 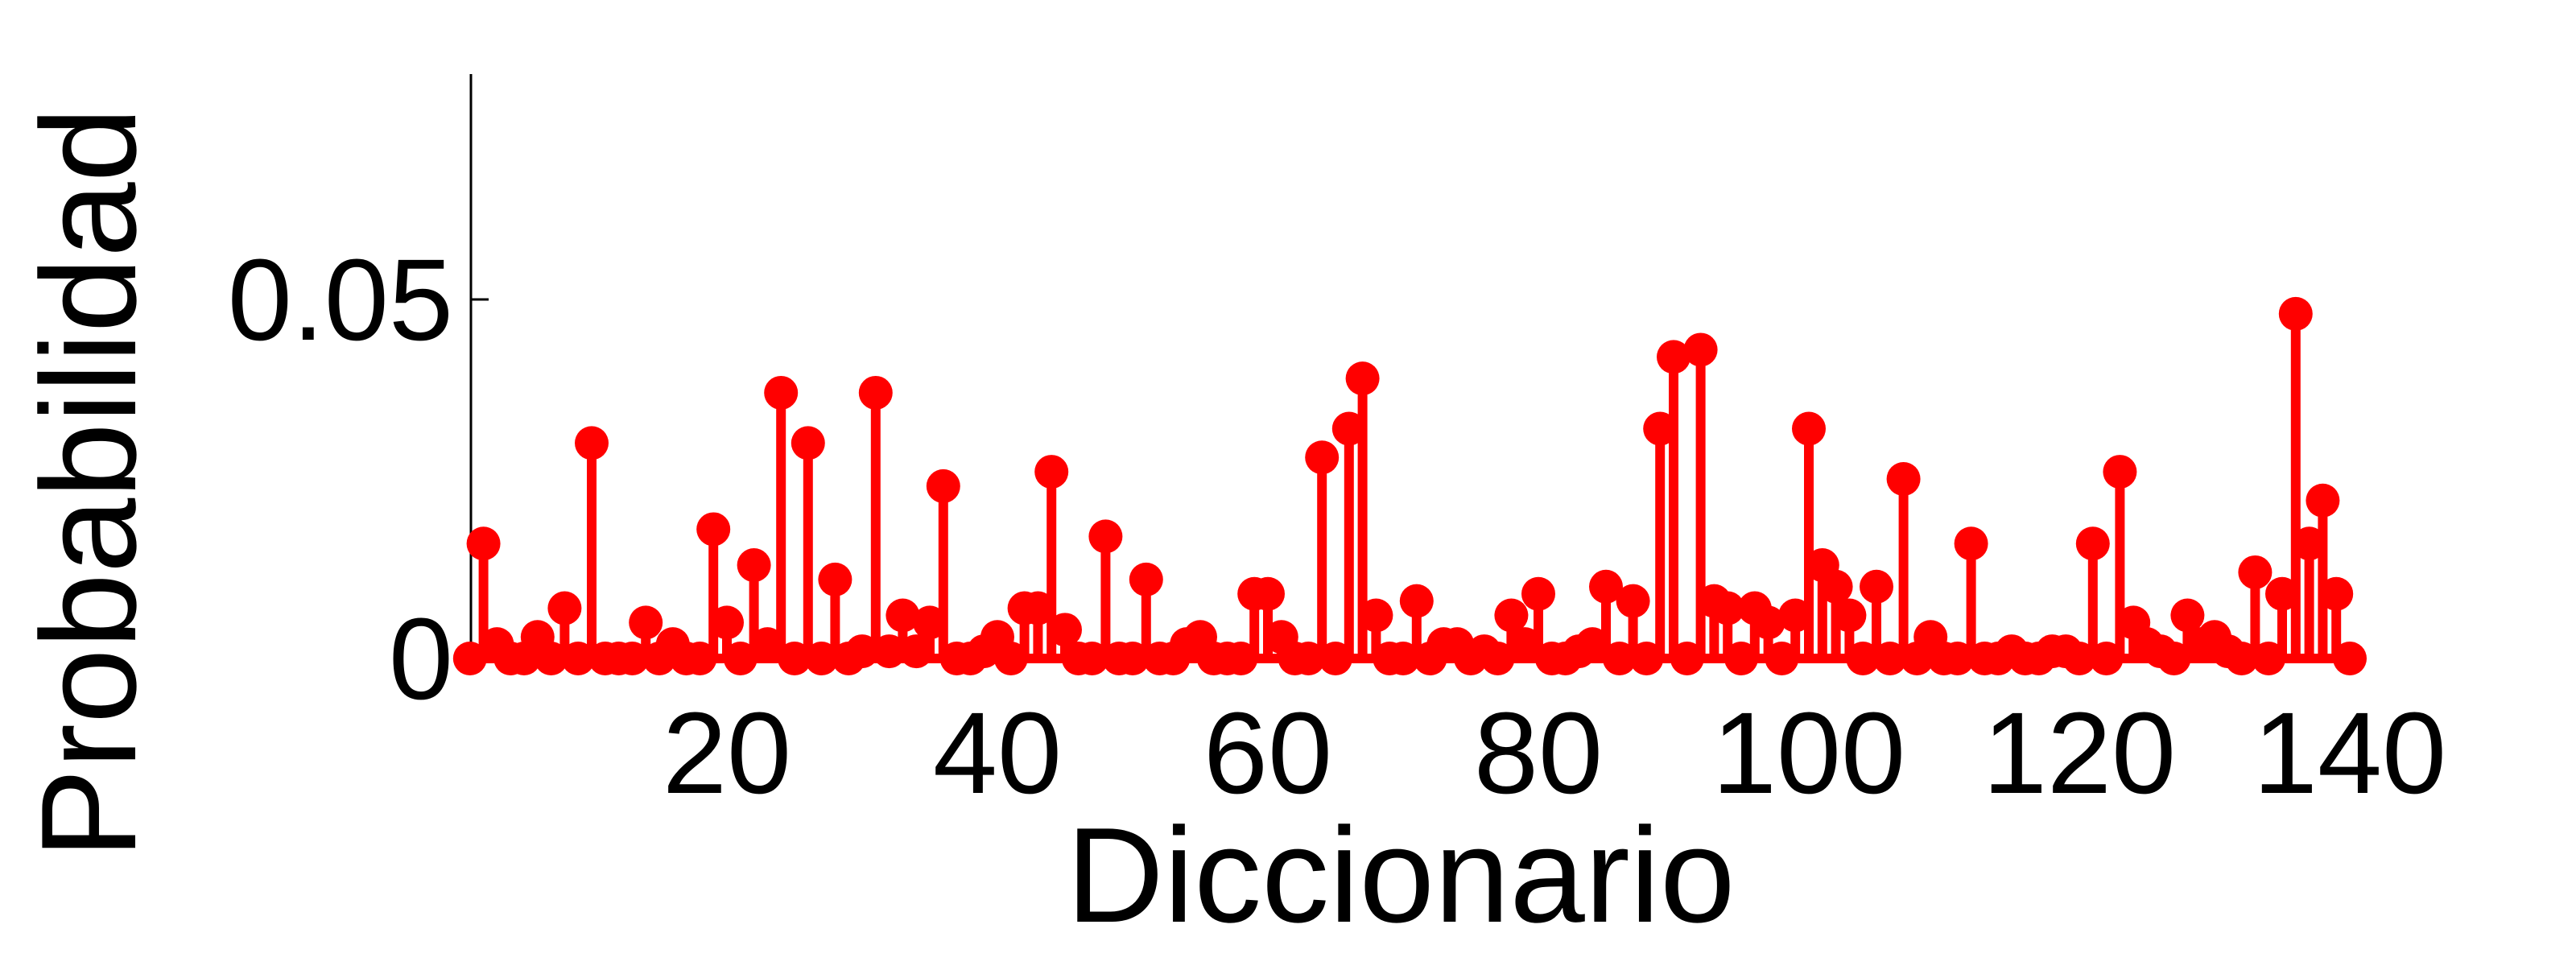 What do you see at coordinates (421, 659) in the screenshot?
I see `y-tick-label: 0` at bounding box center [421, 659].